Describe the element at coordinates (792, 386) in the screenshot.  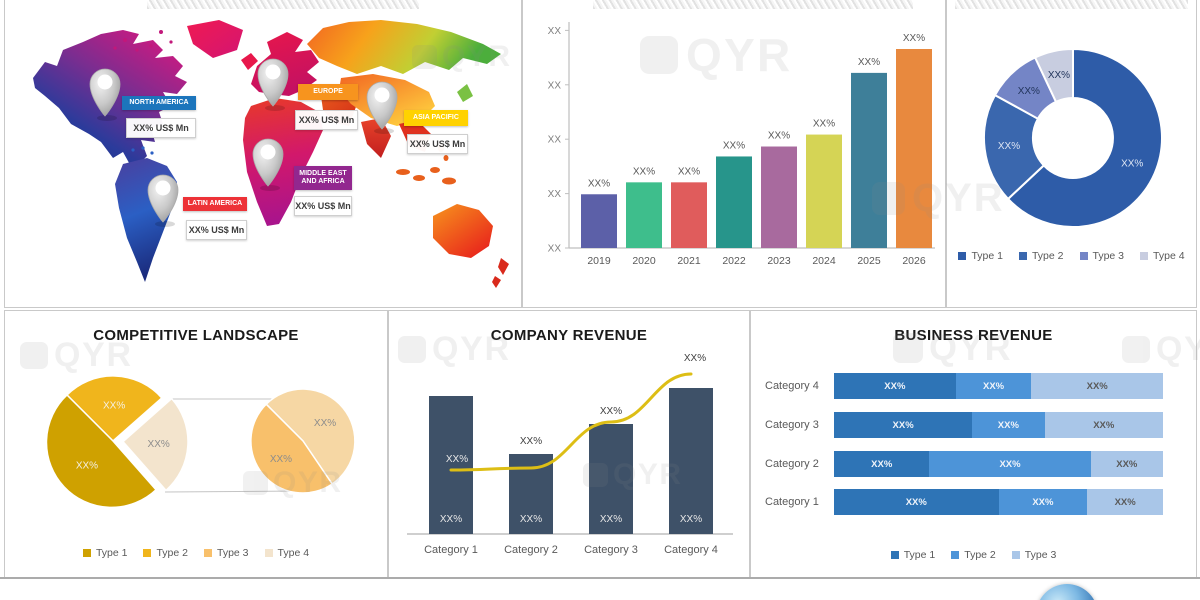
I see `category-label: Category 4` at that location.